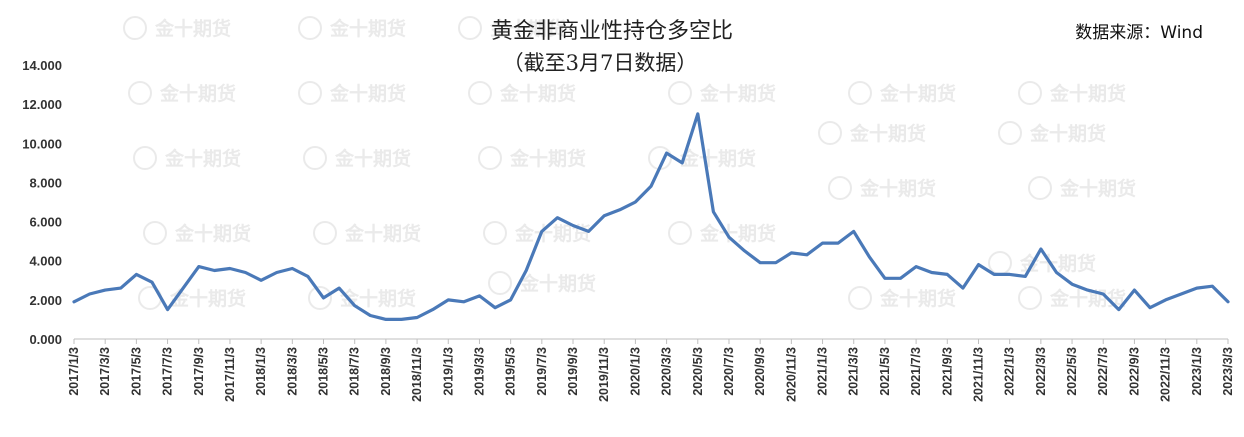  What do you see at coordinates (417, 374) in the screenshot?
I see `x-tick-label: 2018/11/3` at bounding box center [417, 374].